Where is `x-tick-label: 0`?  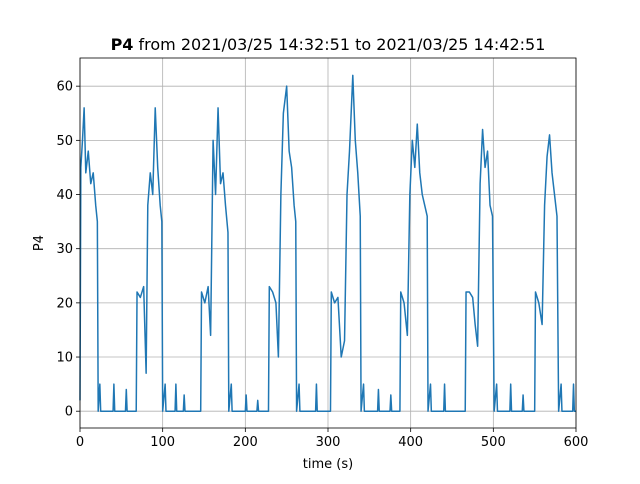 x-tick-label: 0 is located at coordinates (80, 442).